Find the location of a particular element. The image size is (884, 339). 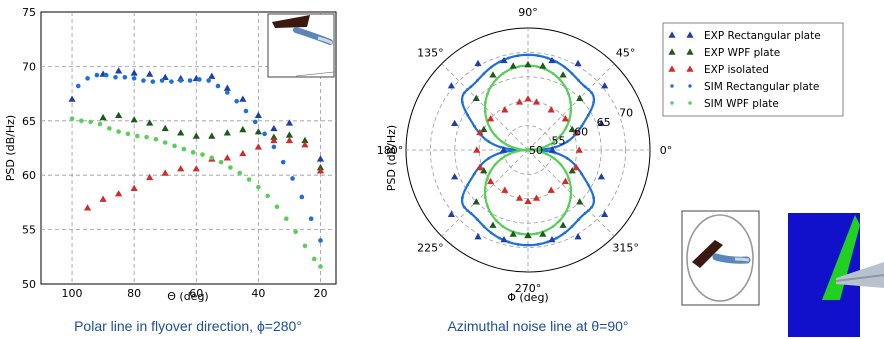

polar-angle-tick-label: 135° is located at coordinates (430, 52).